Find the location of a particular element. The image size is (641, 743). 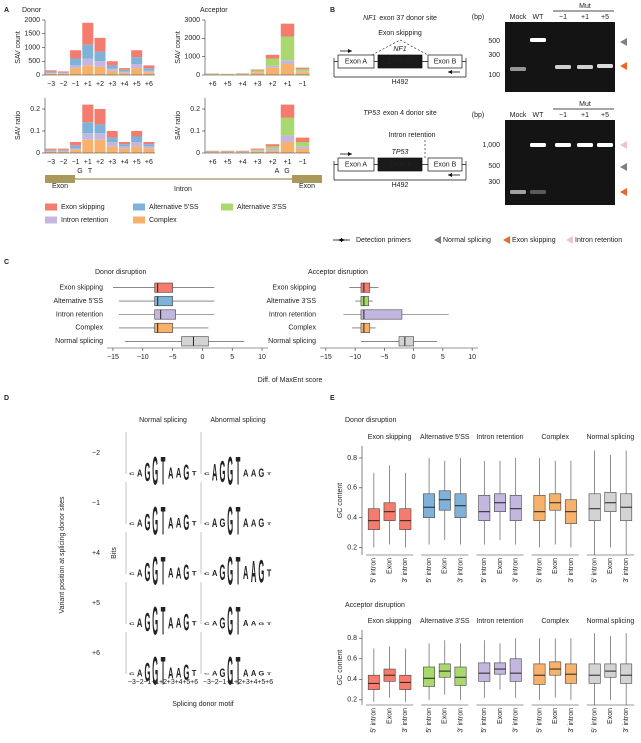

x-tick-label: +4 is located at coordinates (179, 682).